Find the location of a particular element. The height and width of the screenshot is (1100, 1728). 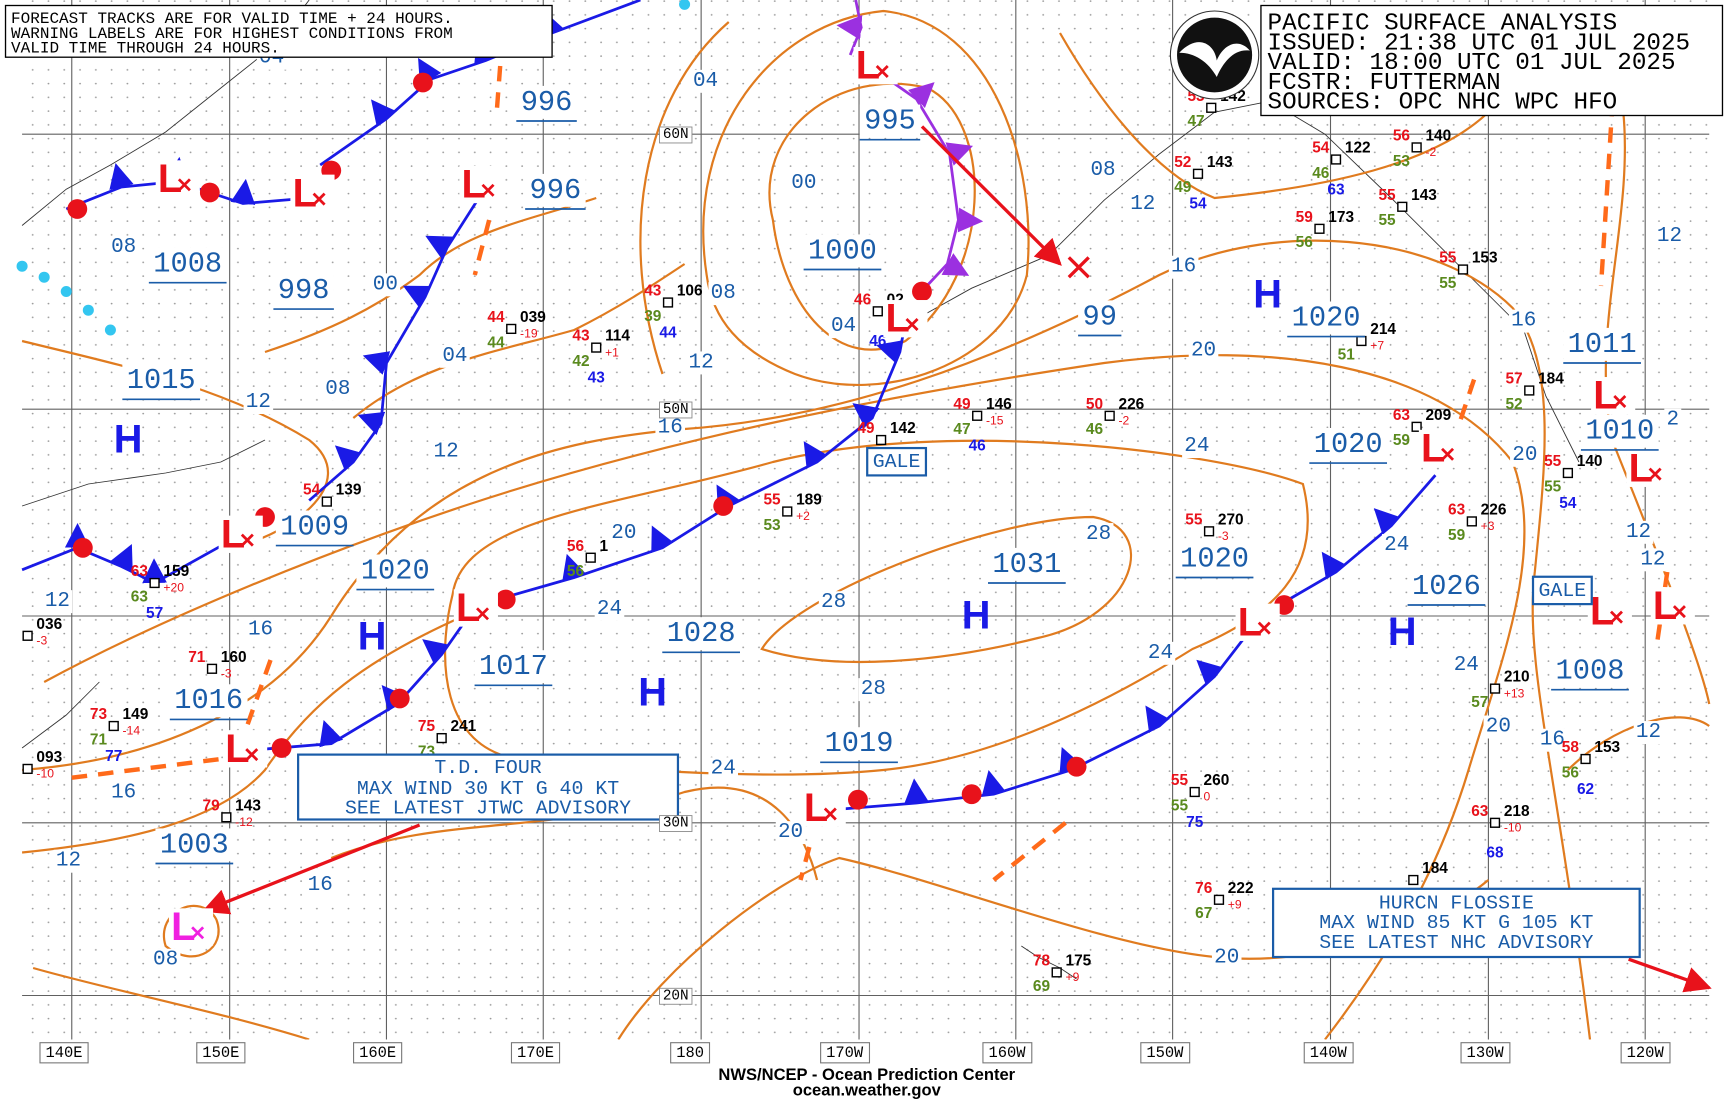

isobar-label: 24 is located at coordinates (1196, 446).